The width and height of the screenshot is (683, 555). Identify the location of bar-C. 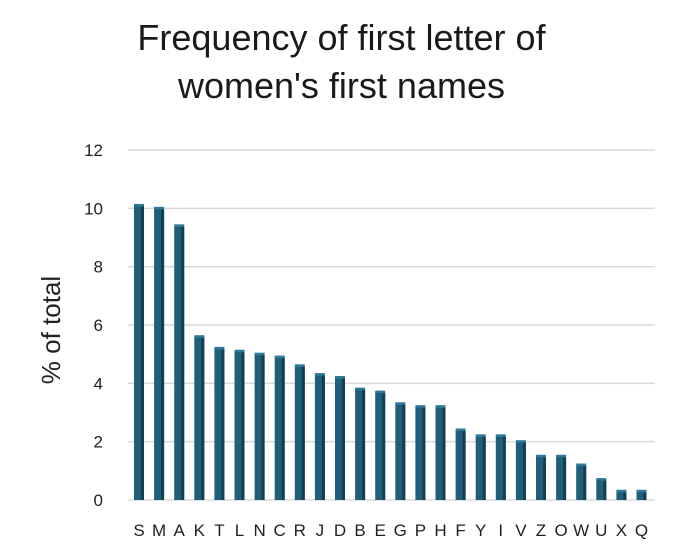
(279, 427).